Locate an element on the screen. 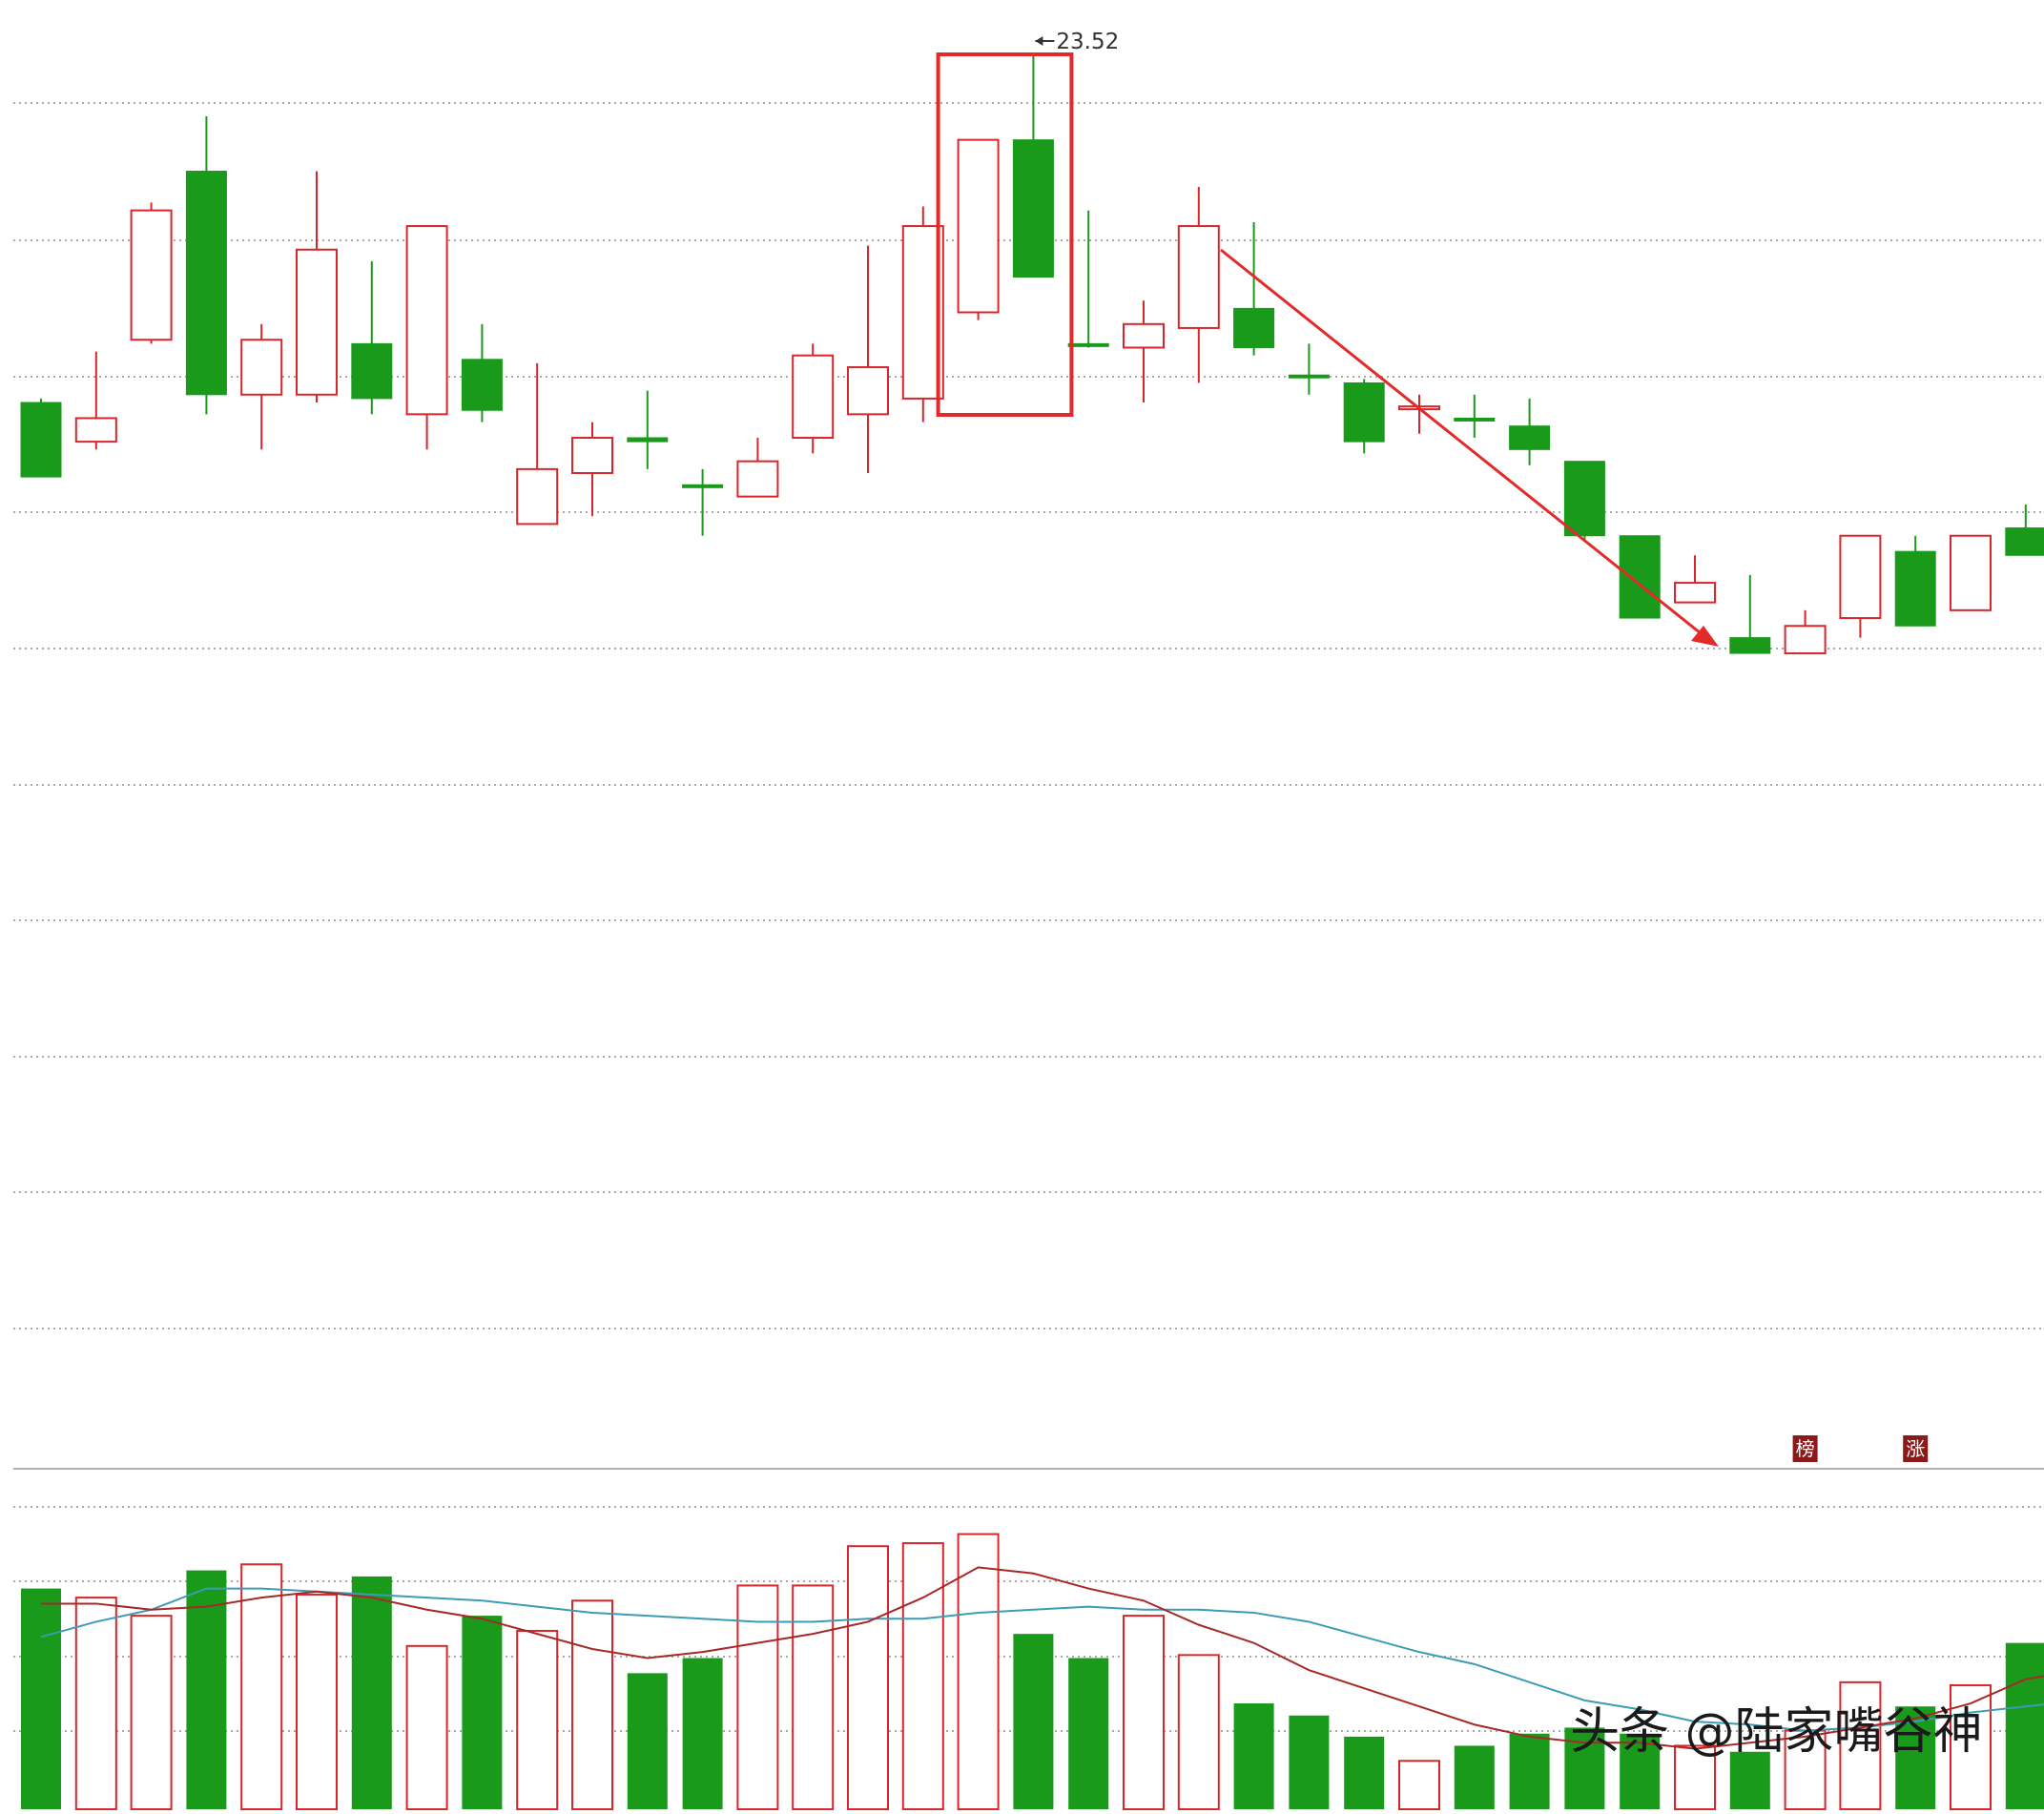 The width and height of the screenshot is (2044, 1814). moving-averages is located at coordinates (1042, 1658).